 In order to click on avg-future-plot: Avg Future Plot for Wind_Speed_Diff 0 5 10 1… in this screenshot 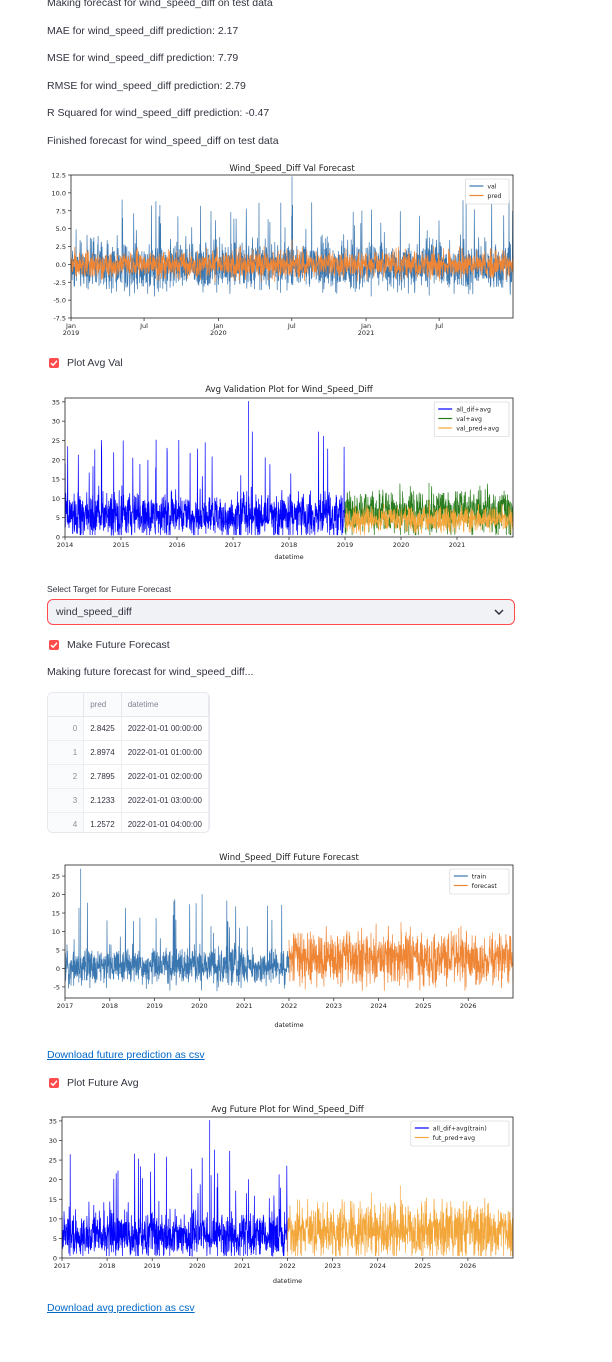, I will do `click(283, 1195)`.